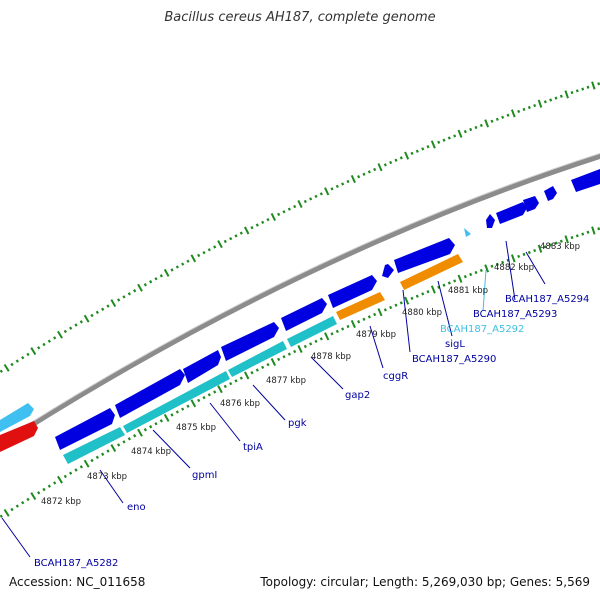 Image resolution: width=600 pixels, height=600 pixels. I want to click on gene-label: tpiA, so click(253, 447).